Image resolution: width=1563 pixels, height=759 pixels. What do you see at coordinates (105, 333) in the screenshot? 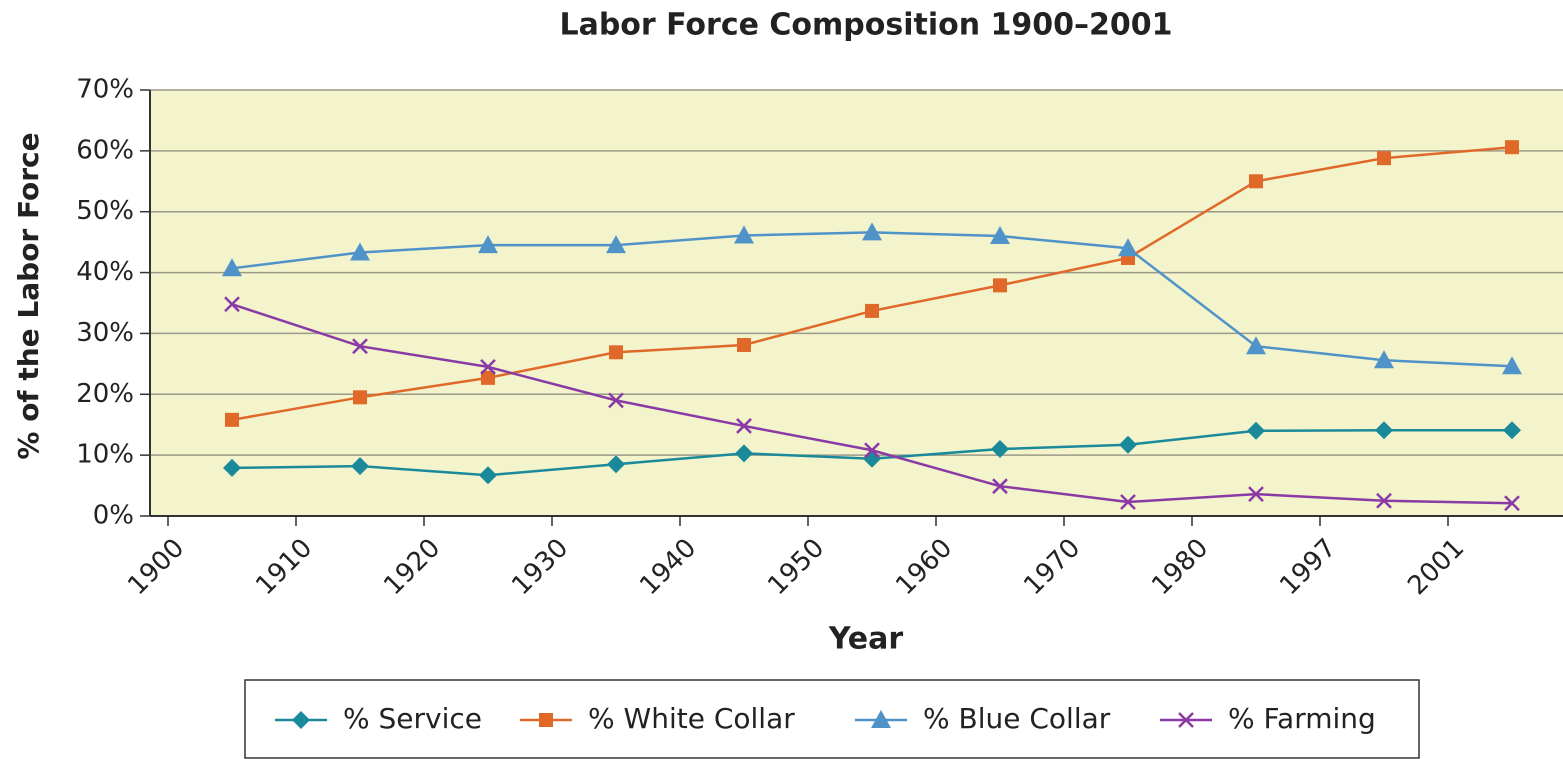
I see `y-tick-label: 30%` at bounding box center [105, 333].